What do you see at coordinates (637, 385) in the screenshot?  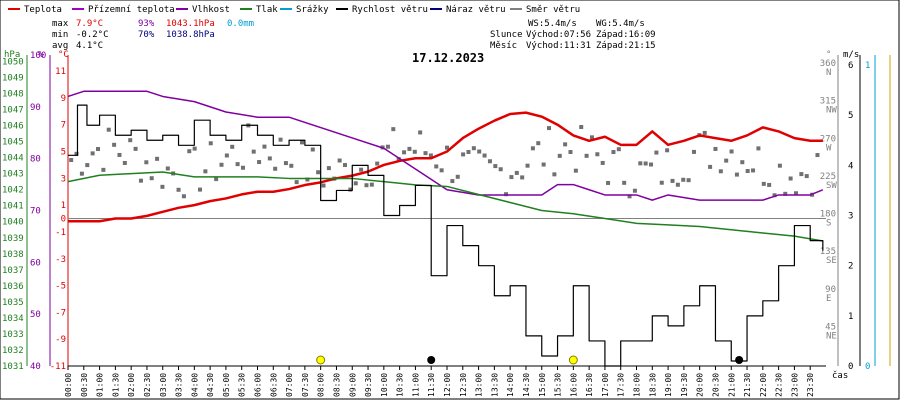 I see `x-tick-label: 18:00` at bounding box center [637, 385].